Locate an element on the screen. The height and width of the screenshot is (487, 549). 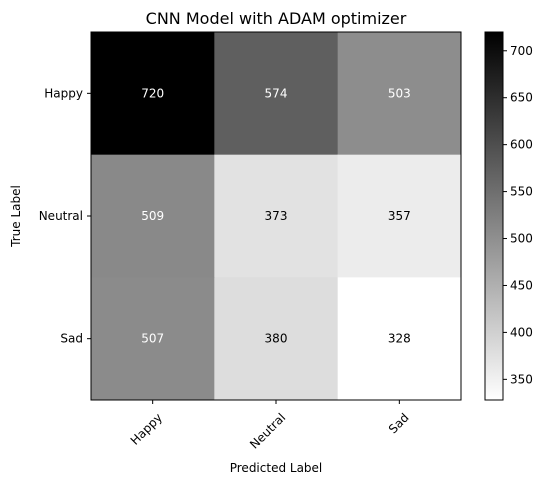
y-tick-label: Happy is located at coordinates (63, 93).